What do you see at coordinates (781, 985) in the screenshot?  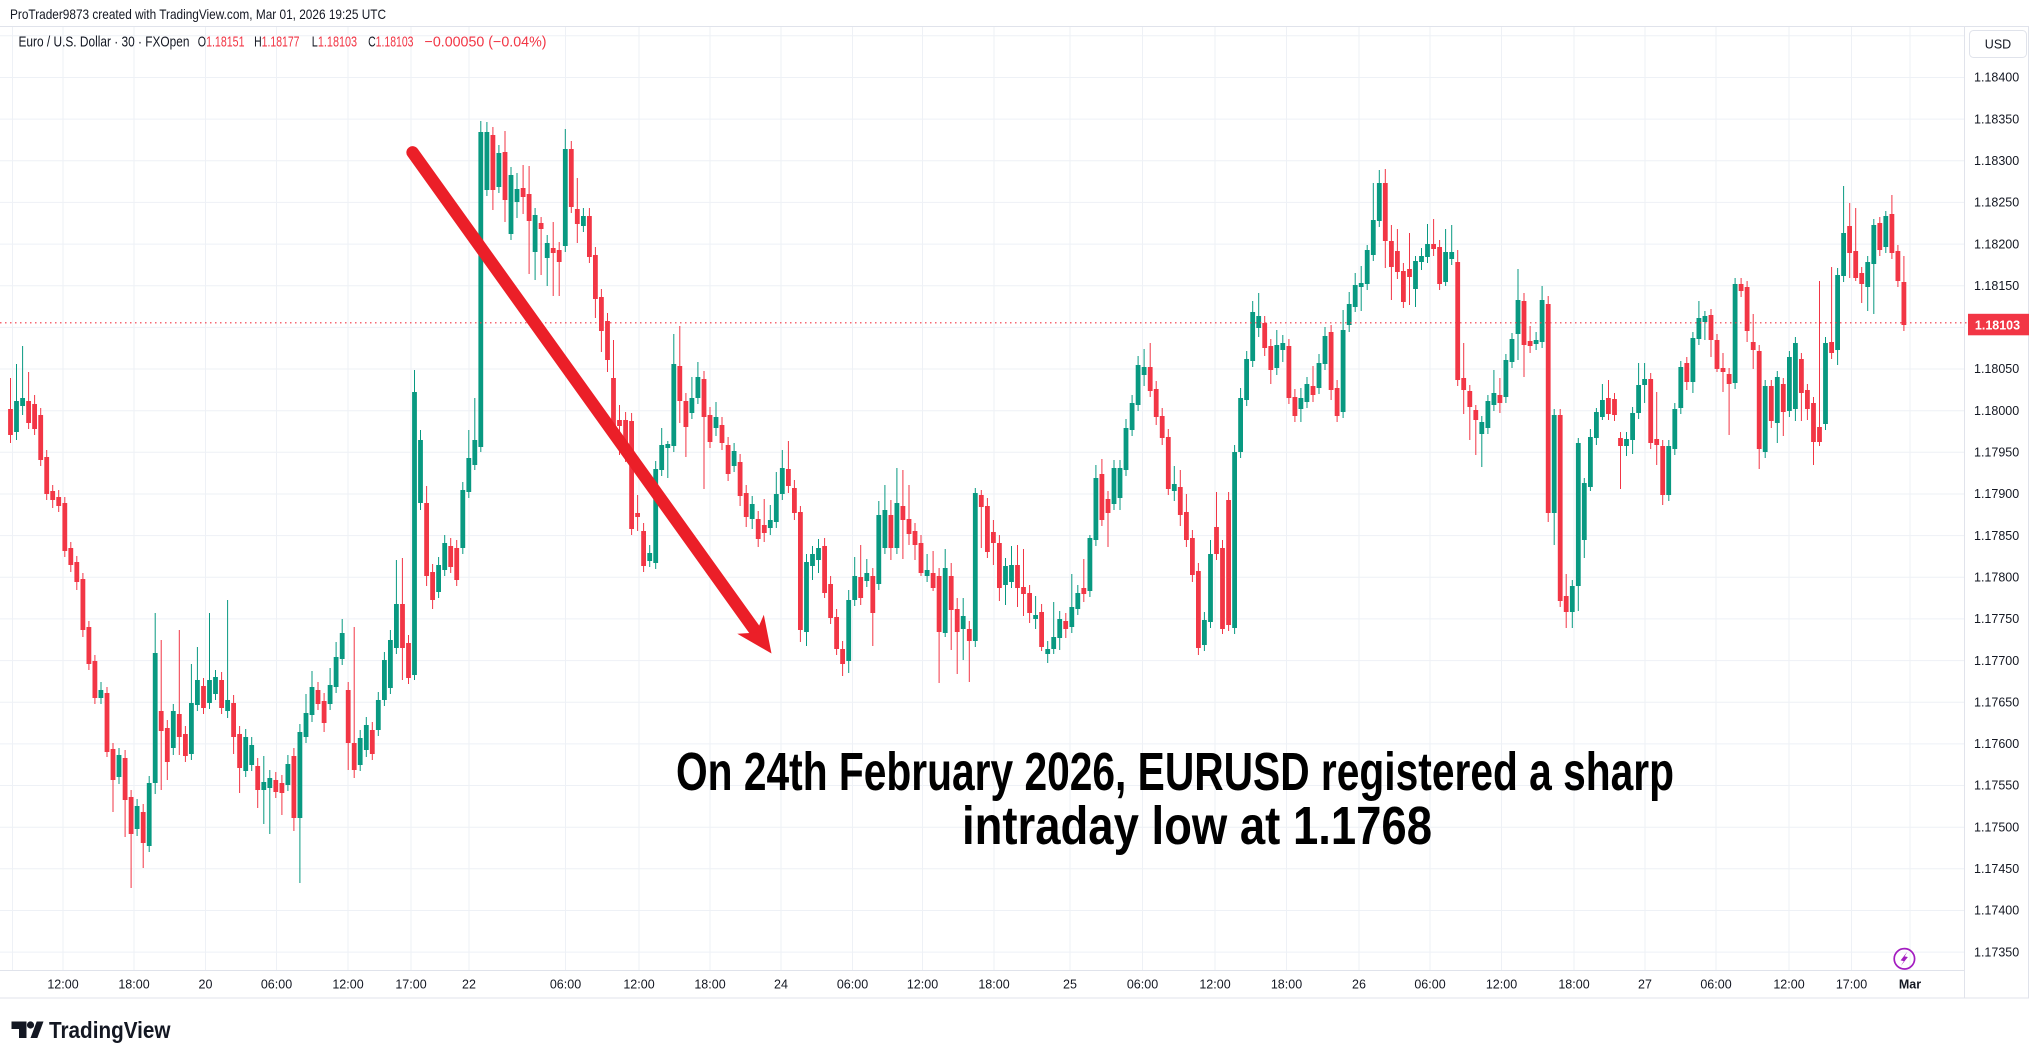 I see `svg-text: 24` at bounding box center [781, 985].